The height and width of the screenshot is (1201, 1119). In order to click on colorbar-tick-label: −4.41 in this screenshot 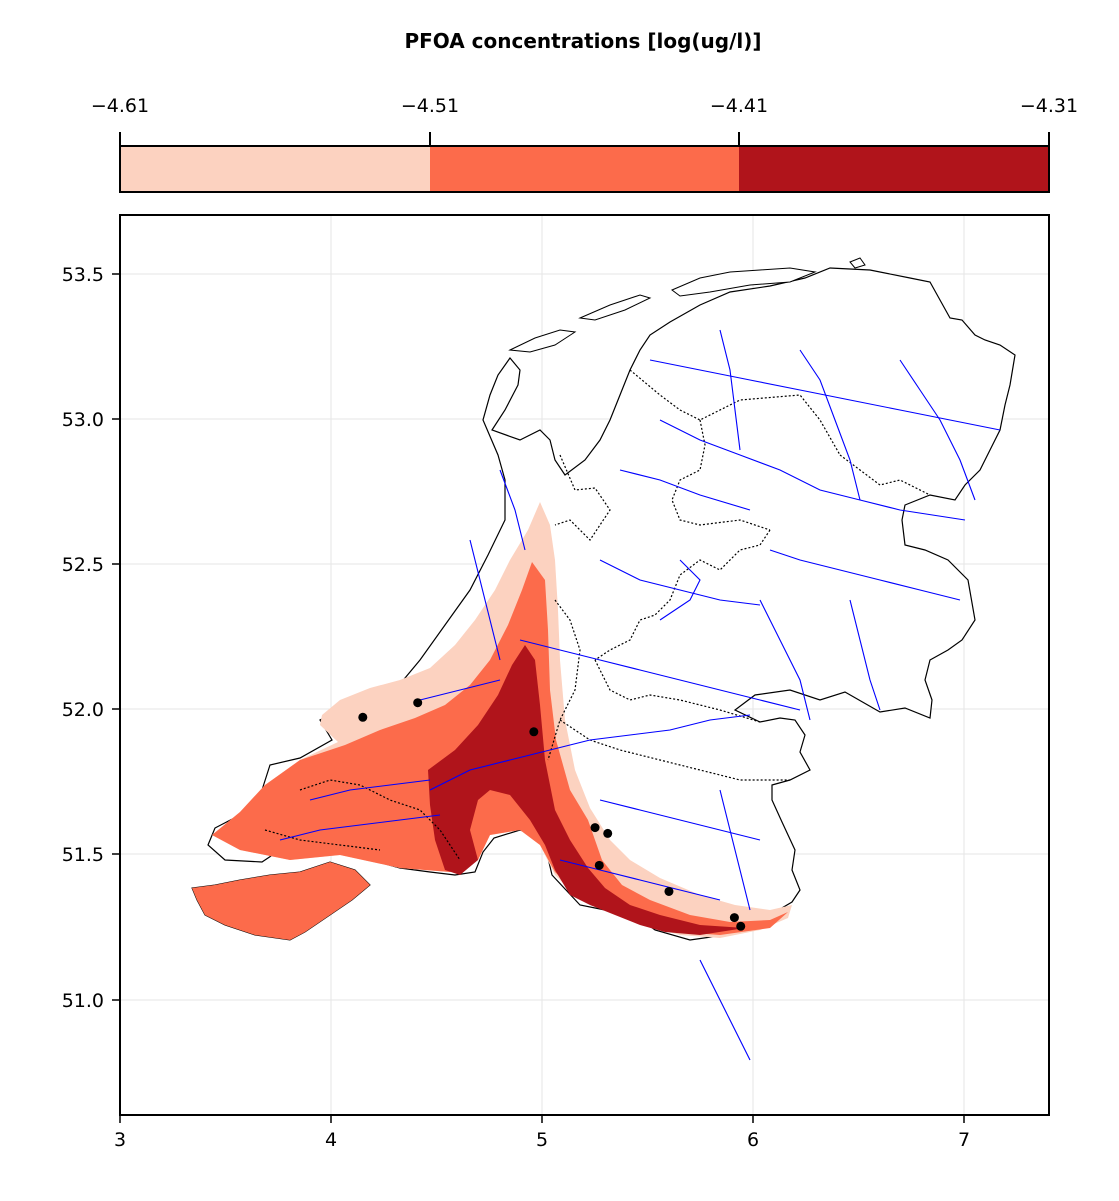, I will do `click(739, 106)`.